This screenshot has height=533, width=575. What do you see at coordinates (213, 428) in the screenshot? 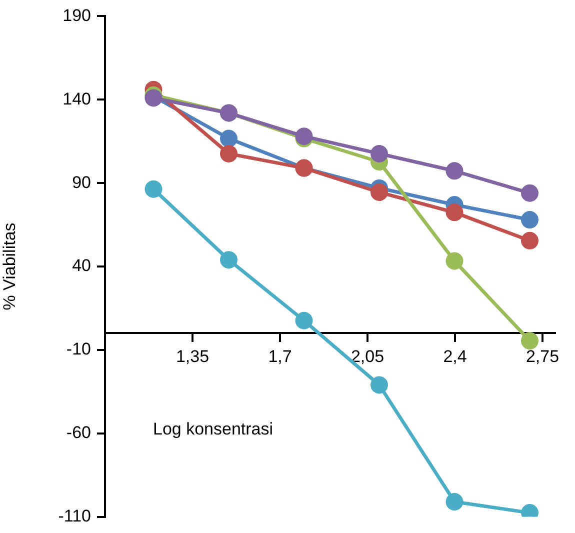
I see `x-axis-title: Log konsentrasi` at bounding box center [213, 428].